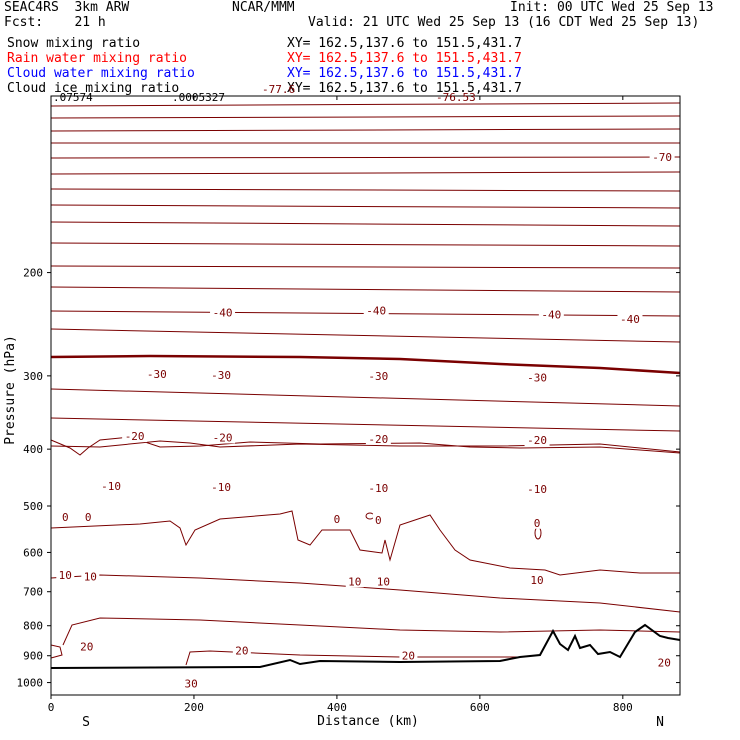 The width and height of the screenshot is (740, 740). I want to click on y-tick-label: 300, so click(33, 376).